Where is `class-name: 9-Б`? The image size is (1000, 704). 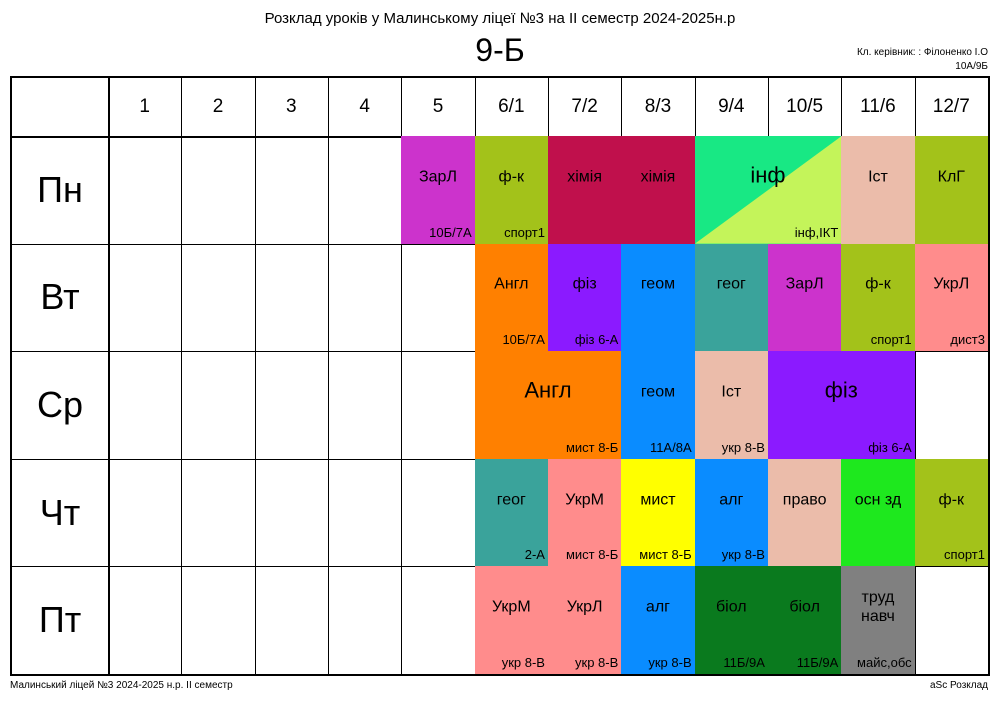
class-name: 9-Б is located at coordinates (500, 50).